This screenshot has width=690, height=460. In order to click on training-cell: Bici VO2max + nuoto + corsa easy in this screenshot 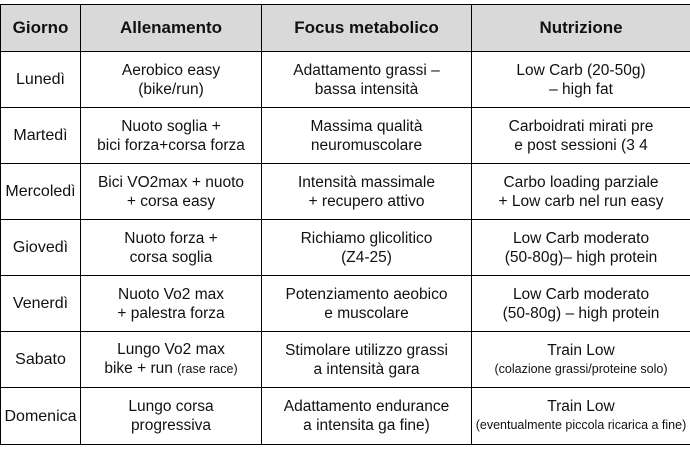, I will do `click(171, 191)`.